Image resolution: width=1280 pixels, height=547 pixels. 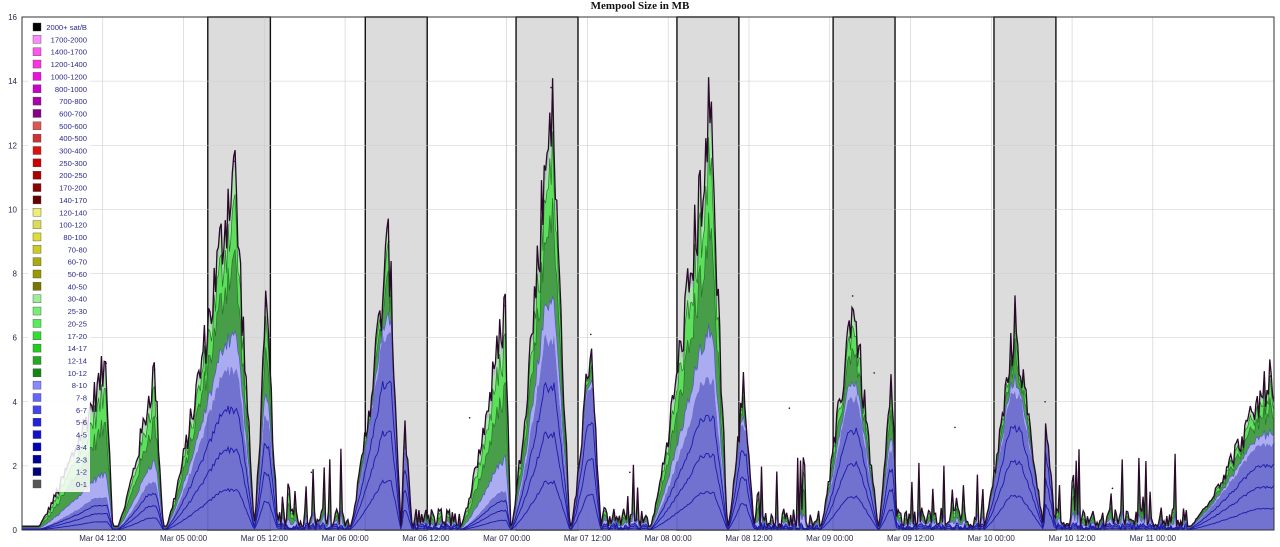 What do you see at coordinates (12, 145) in the screenshot?
I see `y-tick-label: 12` at bounding box center [12, 145].